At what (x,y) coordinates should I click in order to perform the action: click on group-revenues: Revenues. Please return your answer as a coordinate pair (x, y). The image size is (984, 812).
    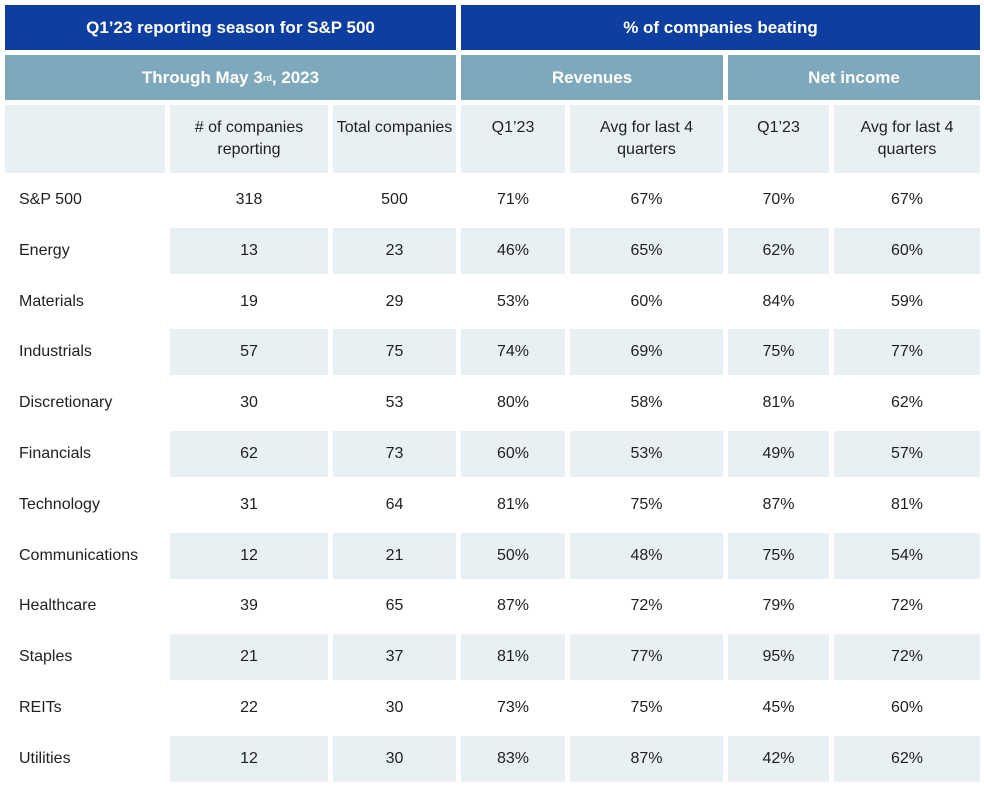
    Looking at the image, I should click on (592, 77).